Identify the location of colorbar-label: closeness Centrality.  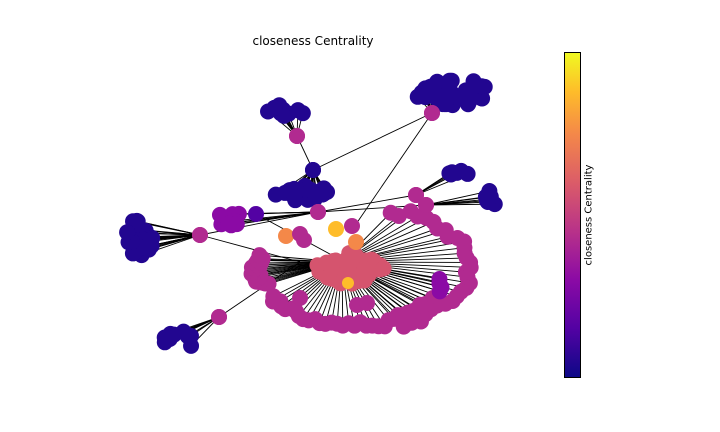
(589, 215).